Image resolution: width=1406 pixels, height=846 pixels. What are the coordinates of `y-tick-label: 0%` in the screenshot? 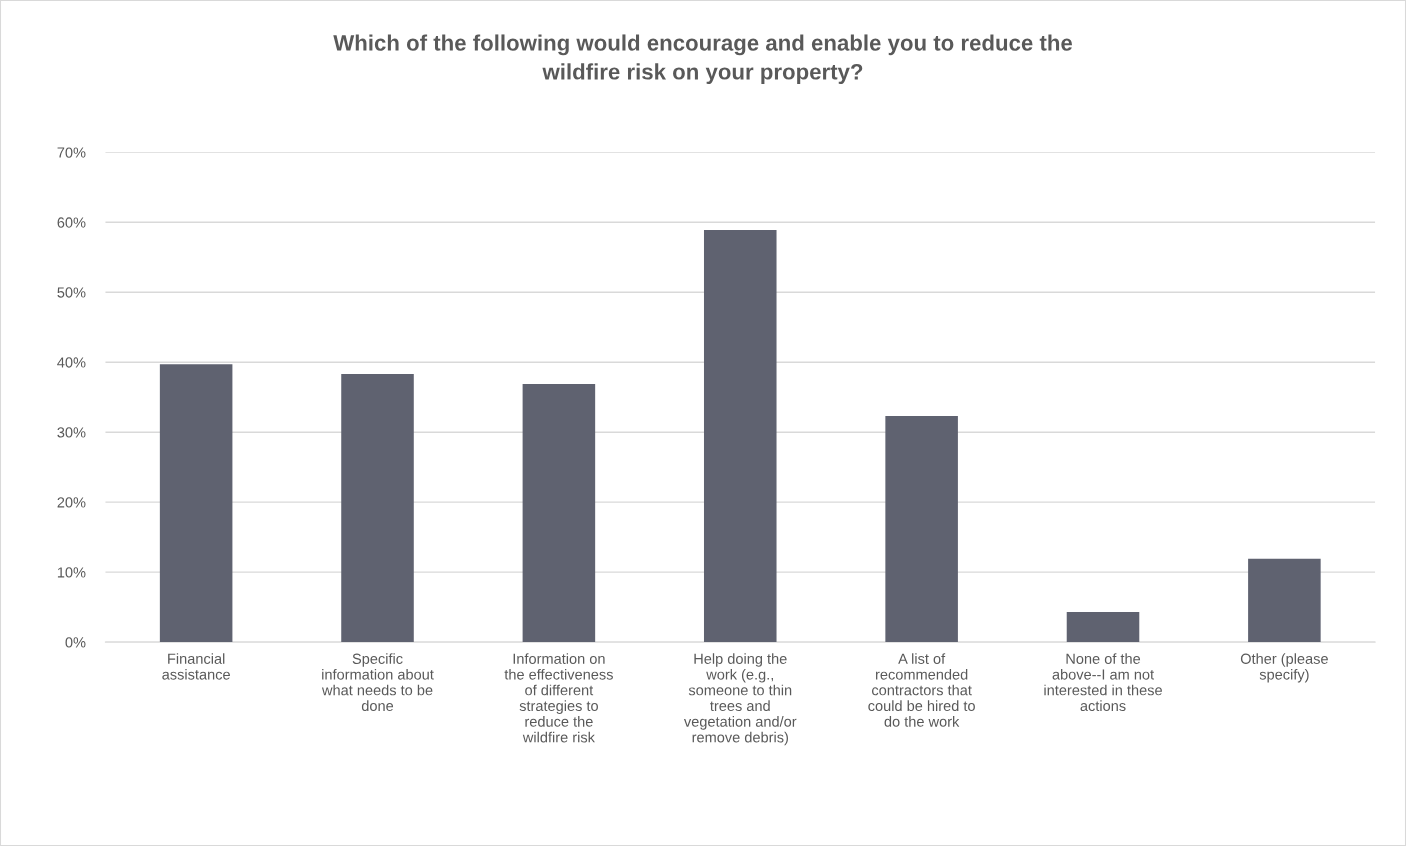 It's located at (75, 642).